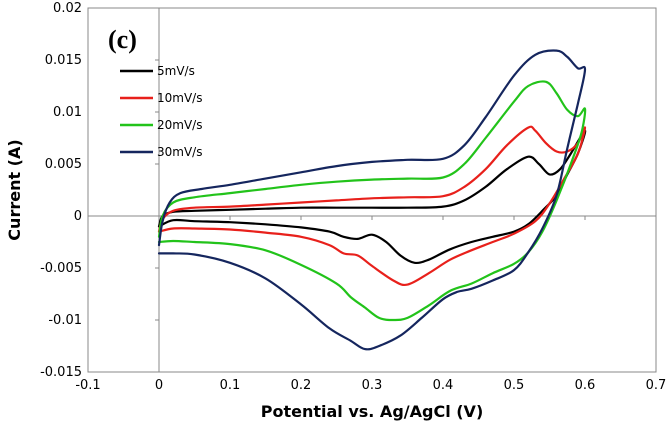  What do you see at coordinates (87, 385) in the screenshot?
I see `x-tick-label: -0.1` at bounding box center [87, 385].